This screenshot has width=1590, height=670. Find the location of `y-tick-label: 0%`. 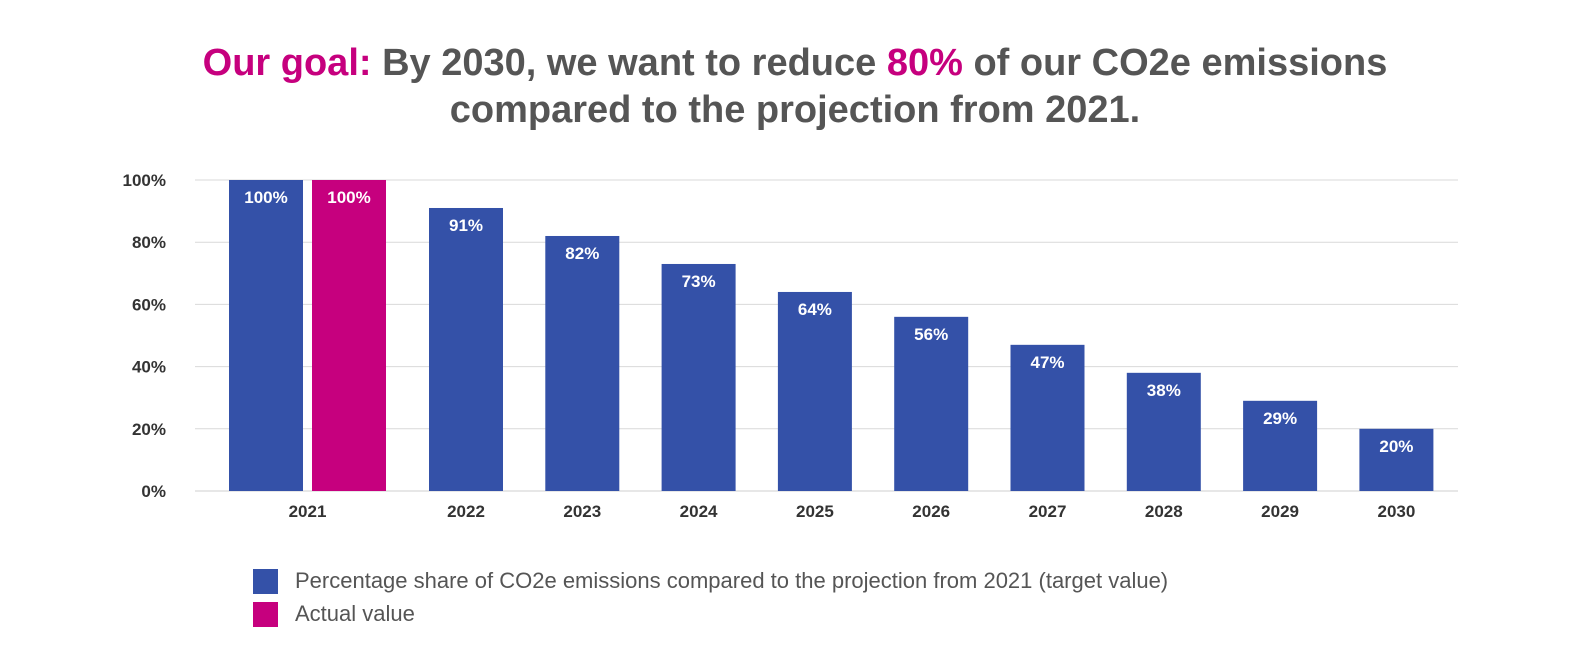

y-tick-label: 0% is located at coordinates (153, 491).